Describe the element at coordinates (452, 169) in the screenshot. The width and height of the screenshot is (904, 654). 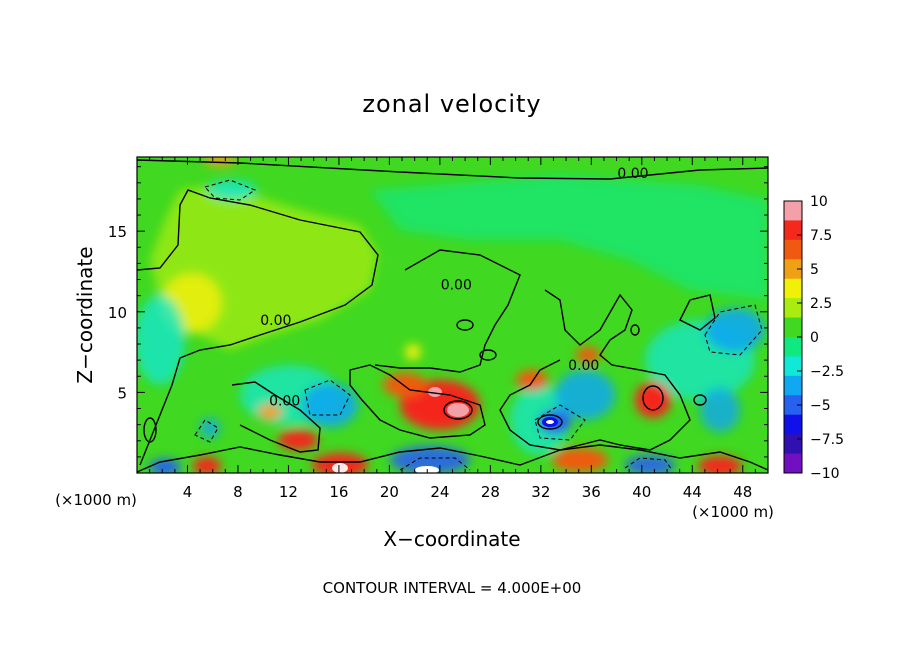
I see `contour-line-top` at that location.